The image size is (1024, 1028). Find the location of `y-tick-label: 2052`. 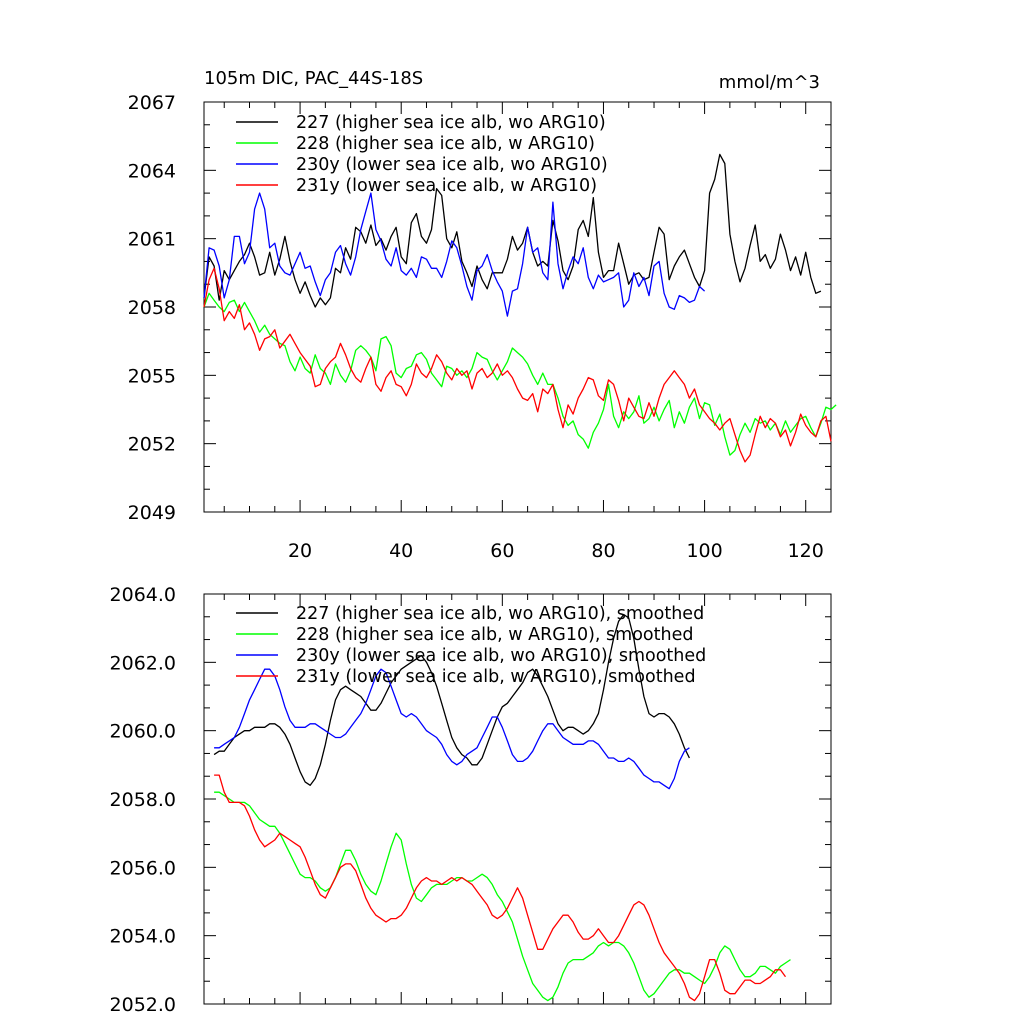

y-tick-label: 2052 is located at coordinates (152, 445).